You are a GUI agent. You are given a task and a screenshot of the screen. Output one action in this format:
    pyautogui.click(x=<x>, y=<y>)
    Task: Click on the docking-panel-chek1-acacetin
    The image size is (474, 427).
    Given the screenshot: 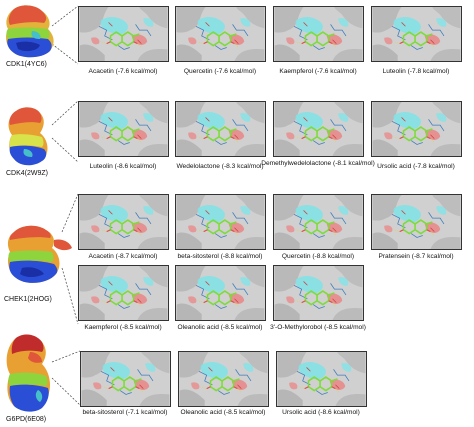 What is the action you would take?
    pyautogui.click(x=123, y=222)
    